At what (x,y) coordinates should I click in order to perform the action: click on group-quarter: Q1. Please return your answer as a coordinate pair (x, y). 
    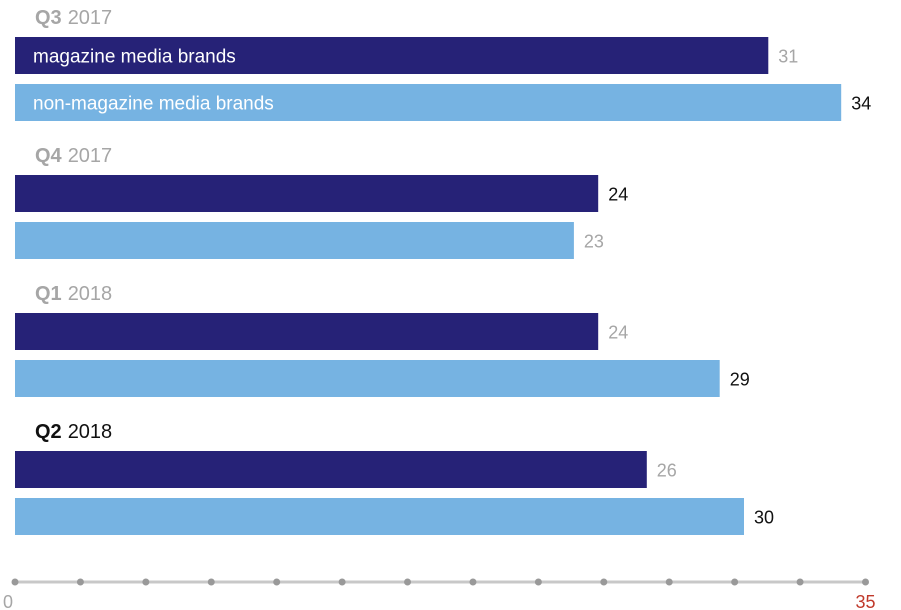
    Looking at the image, I should click on (48, 294).